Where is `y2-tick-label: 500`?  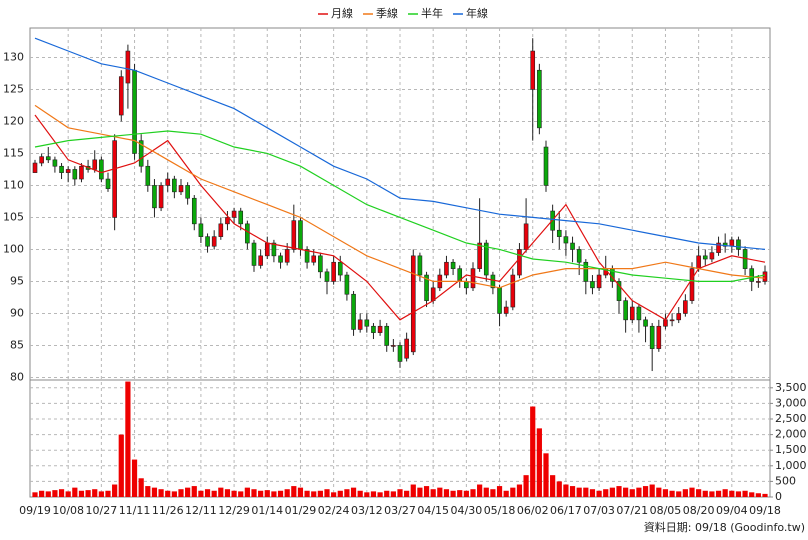 y2-tick-label: 500 is located at coordinates (785, 480).